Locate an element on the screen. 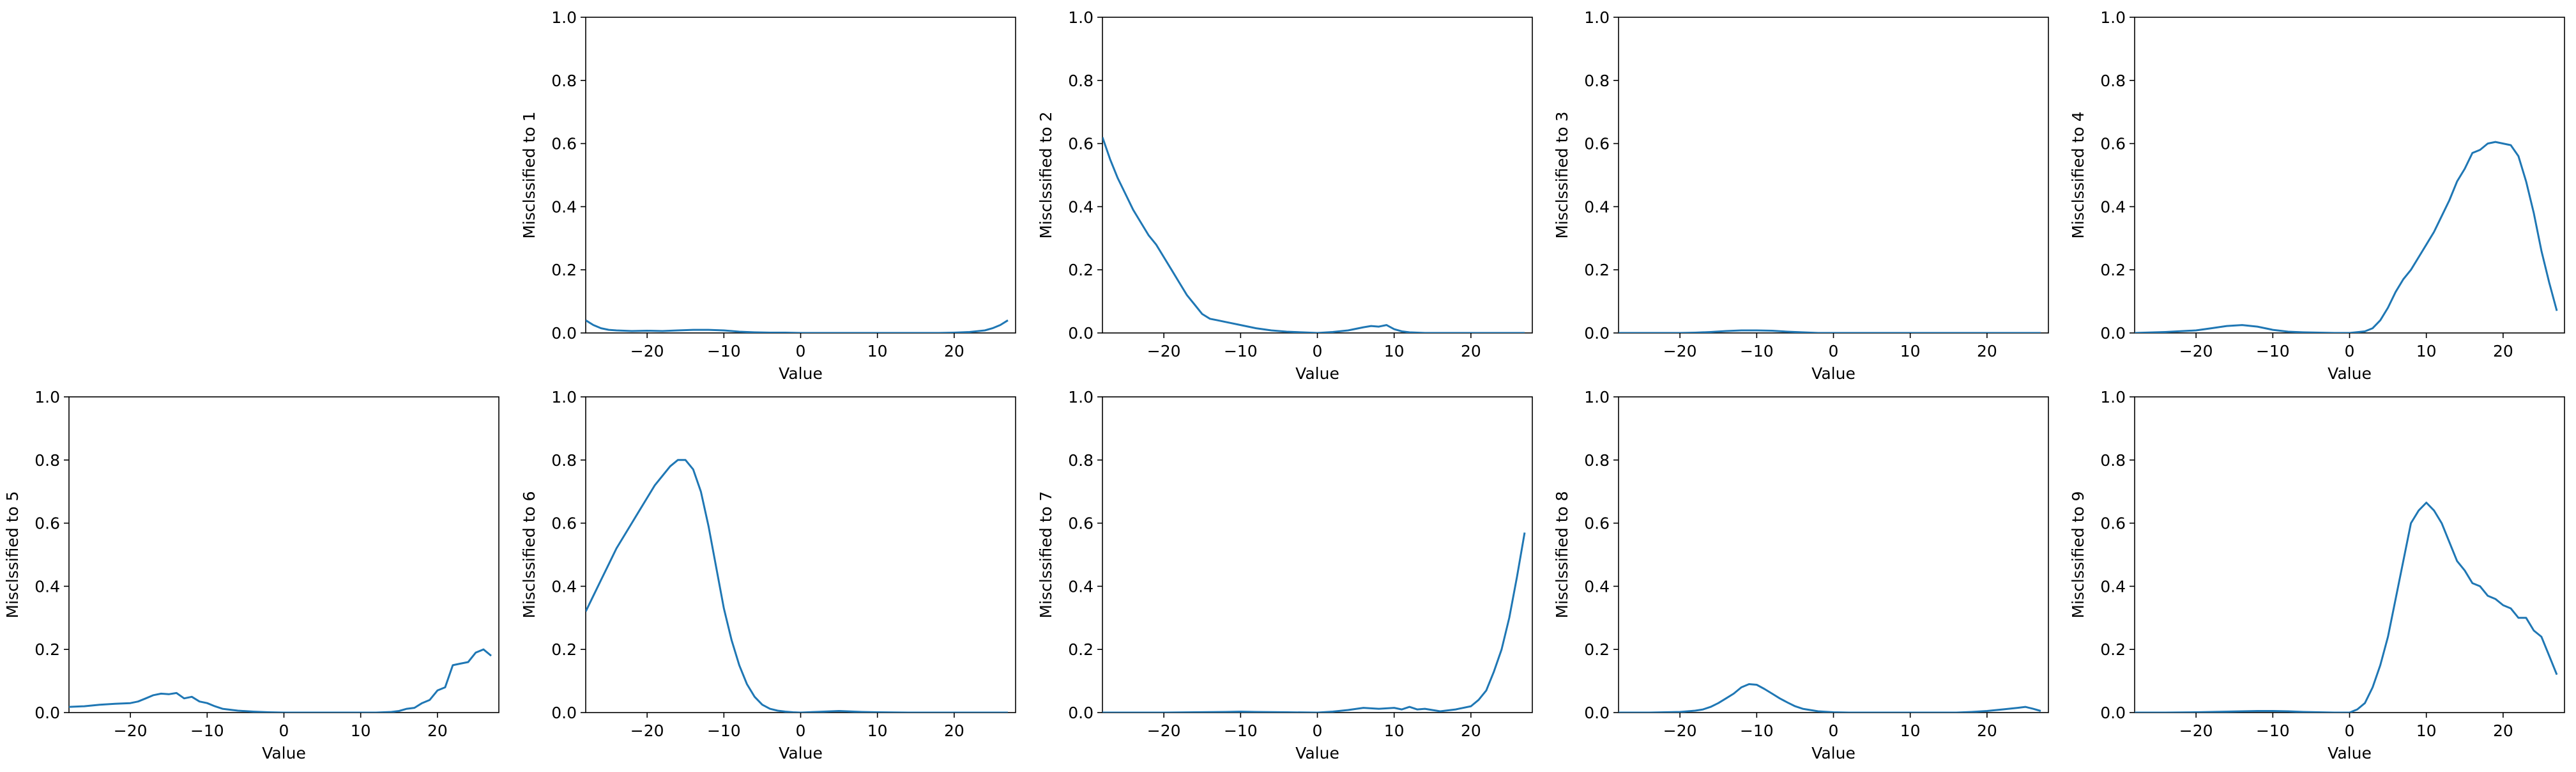 This screenshot has height=772, width=2576. y-axis-label: Misclssified to 6 is located at coordinates (529, 554).